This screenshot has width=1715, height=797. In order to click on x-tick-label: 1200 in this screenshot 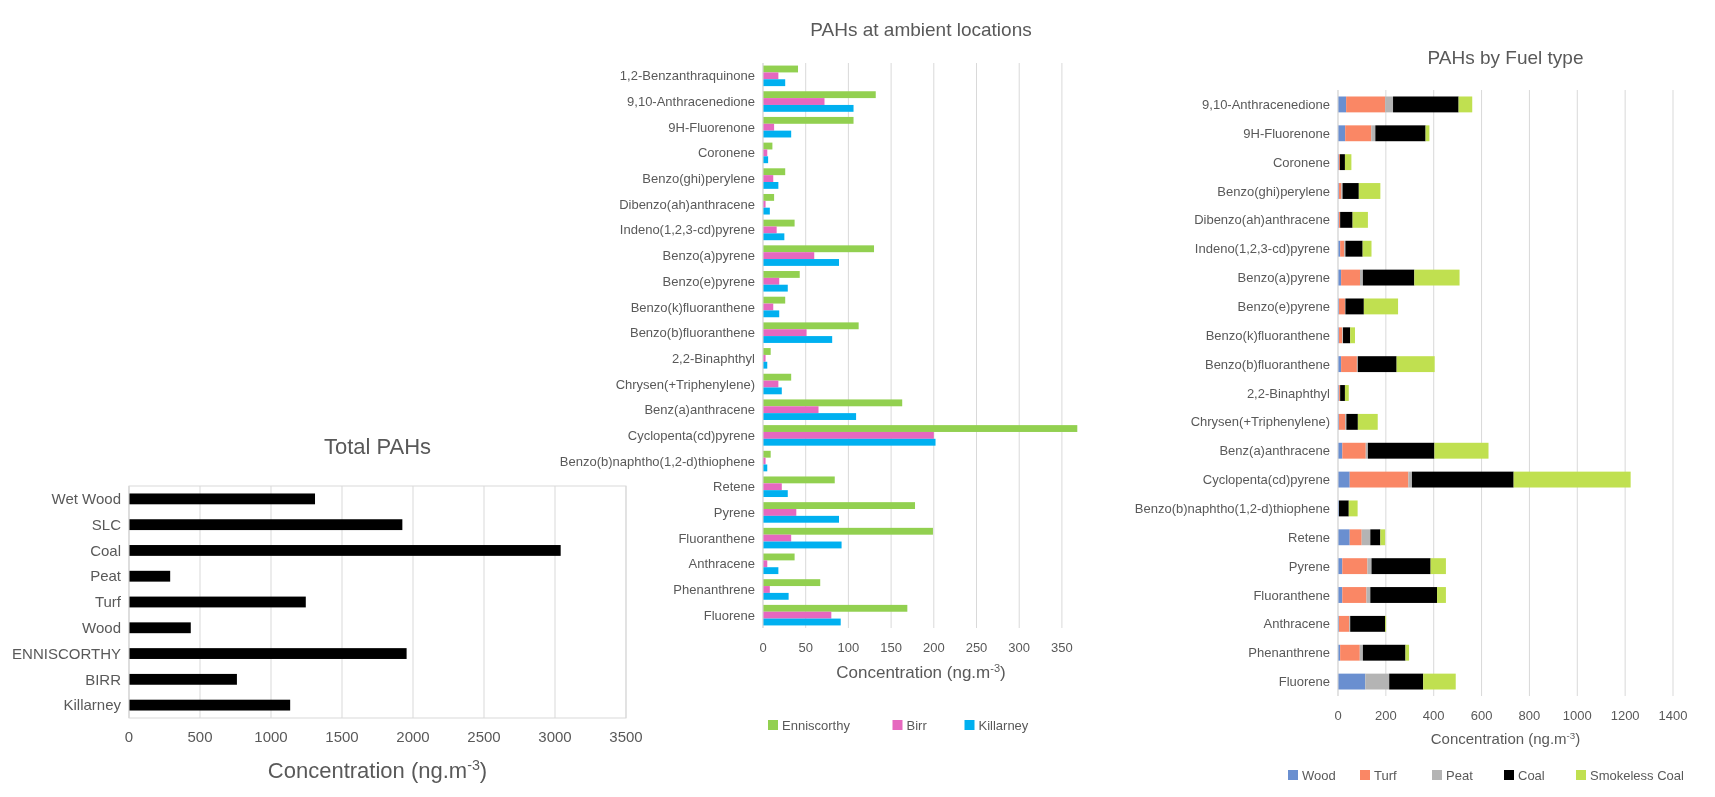, I will do `click(1625, 715)`.